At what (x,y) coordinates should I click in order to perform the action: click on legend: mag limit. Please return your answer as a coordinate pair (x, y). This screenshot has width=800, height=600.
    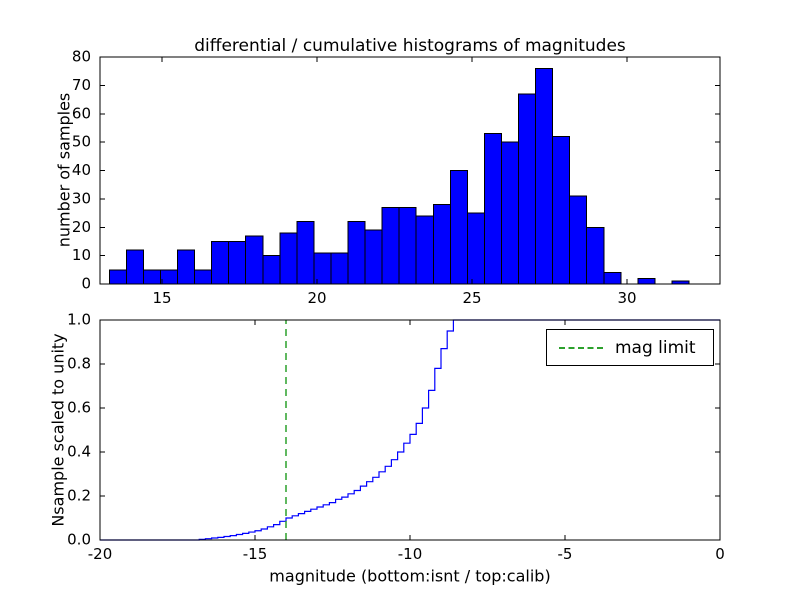
    Looking at the image, I should click on (630, 347).